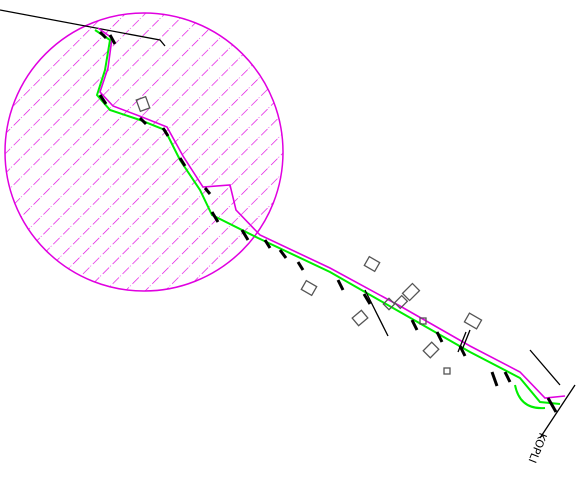 Image resolution: width=585 pixels, height=477 pixels. I want to click on misc-lines, so click(470, 364).